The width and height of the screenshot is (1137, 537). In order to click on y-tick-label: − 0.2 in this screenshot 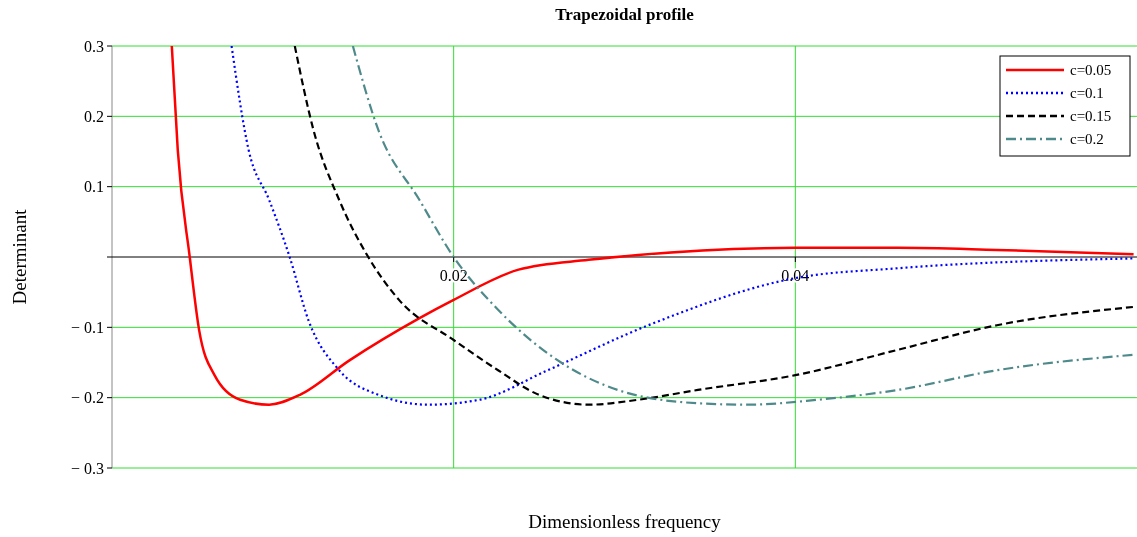, I will do `click(87, 398)`.